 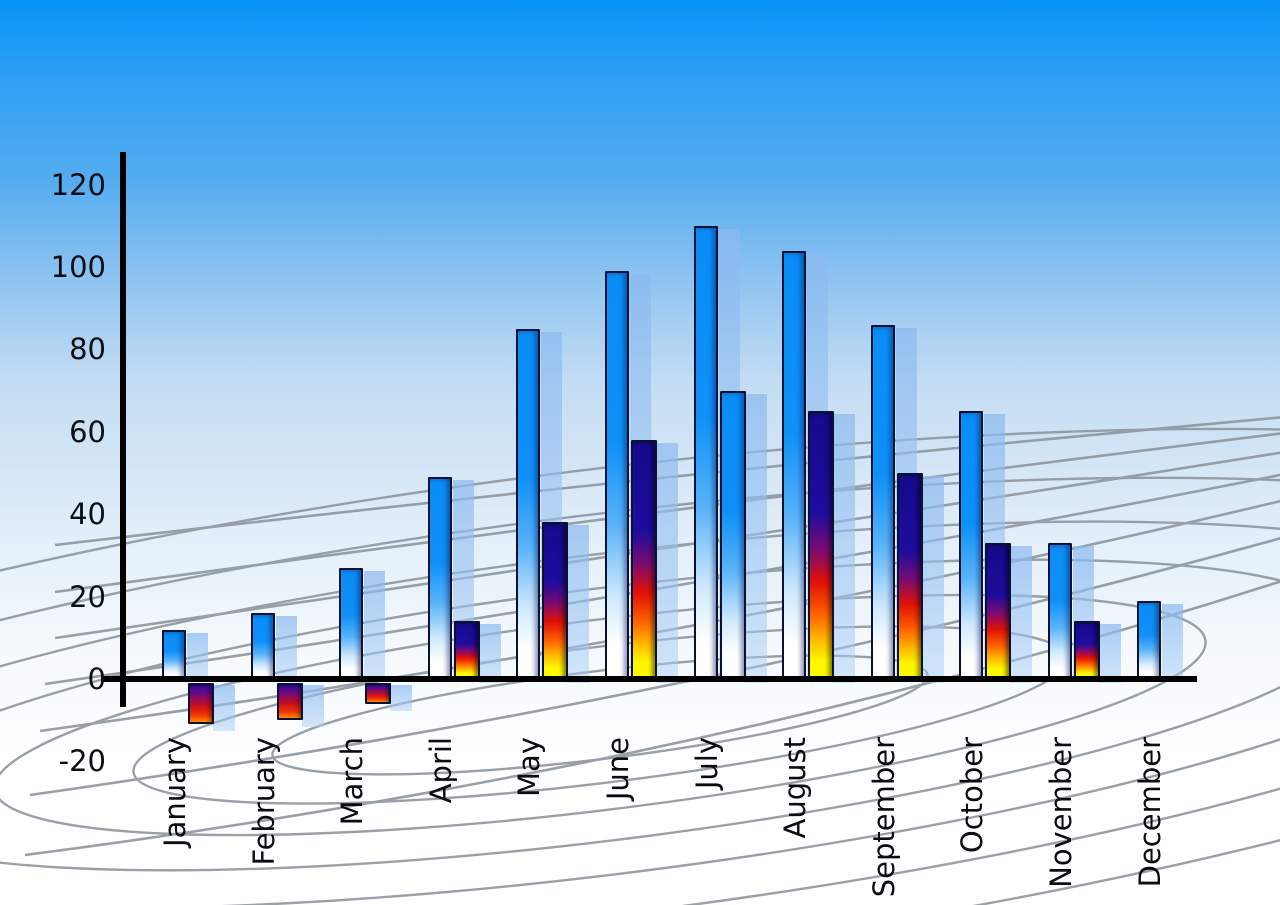 I want to click on bar-december-primary-shadow, so click(x=1172, y=643).